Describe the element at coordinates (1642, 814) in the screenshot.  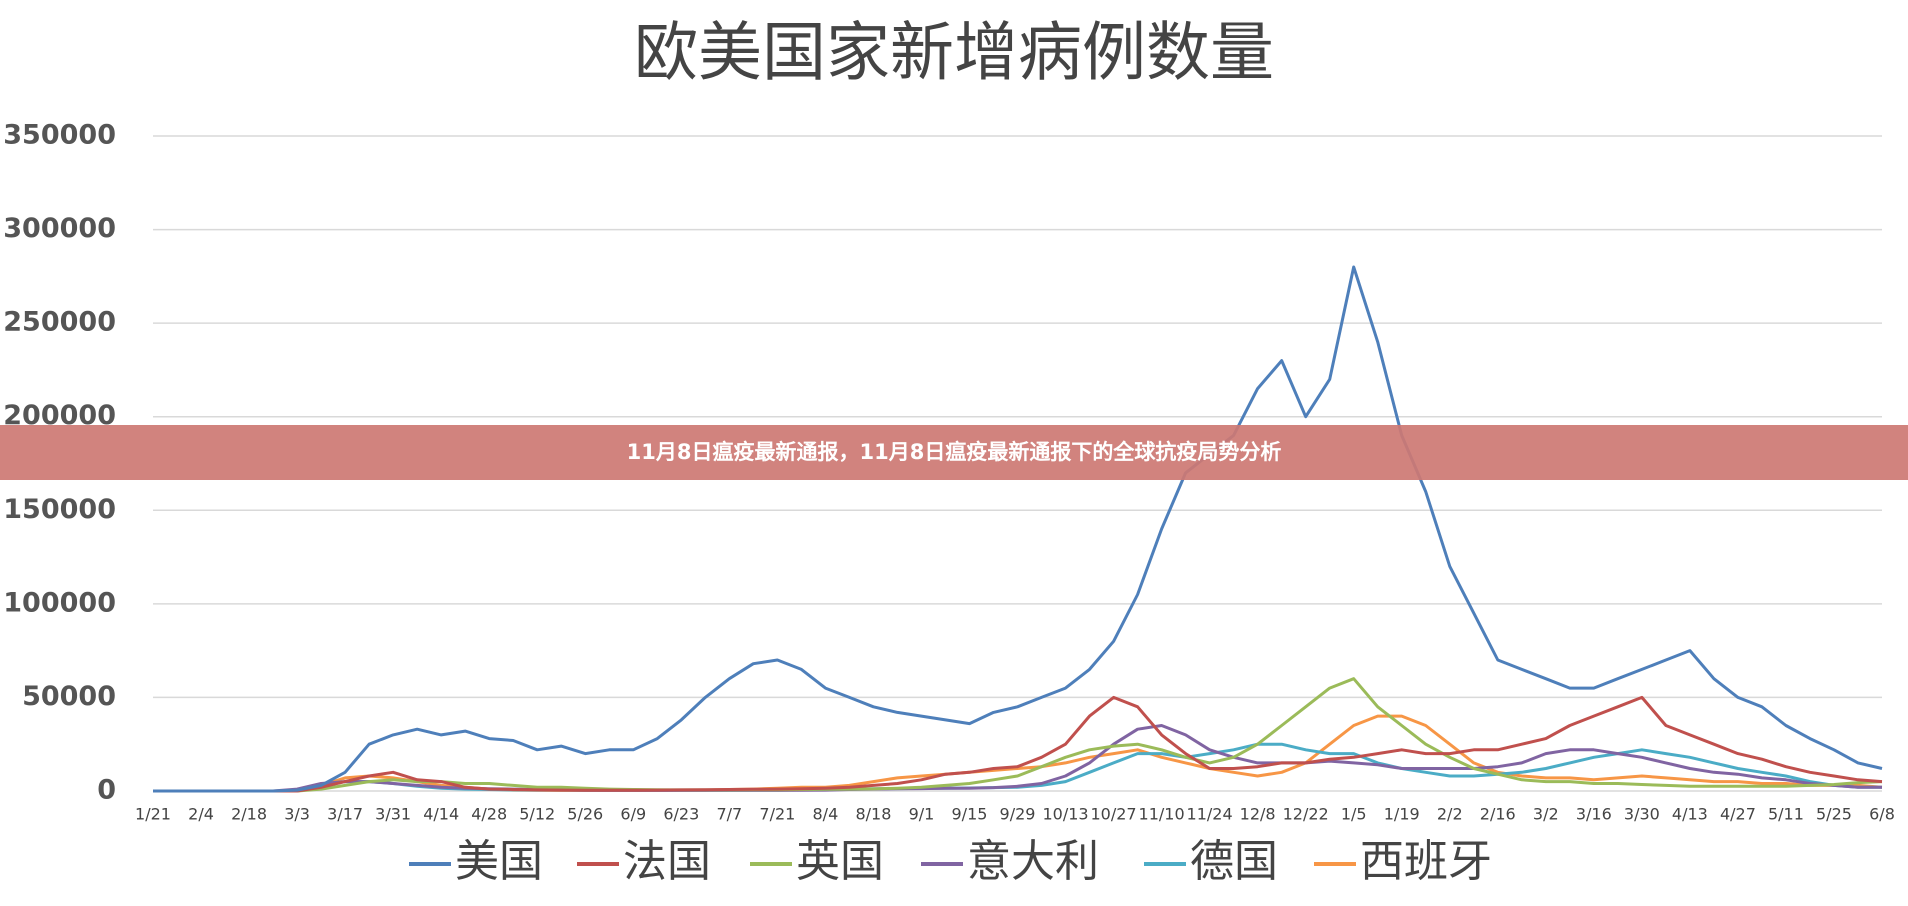
I see `x-tick-label: 3/30` at that location.